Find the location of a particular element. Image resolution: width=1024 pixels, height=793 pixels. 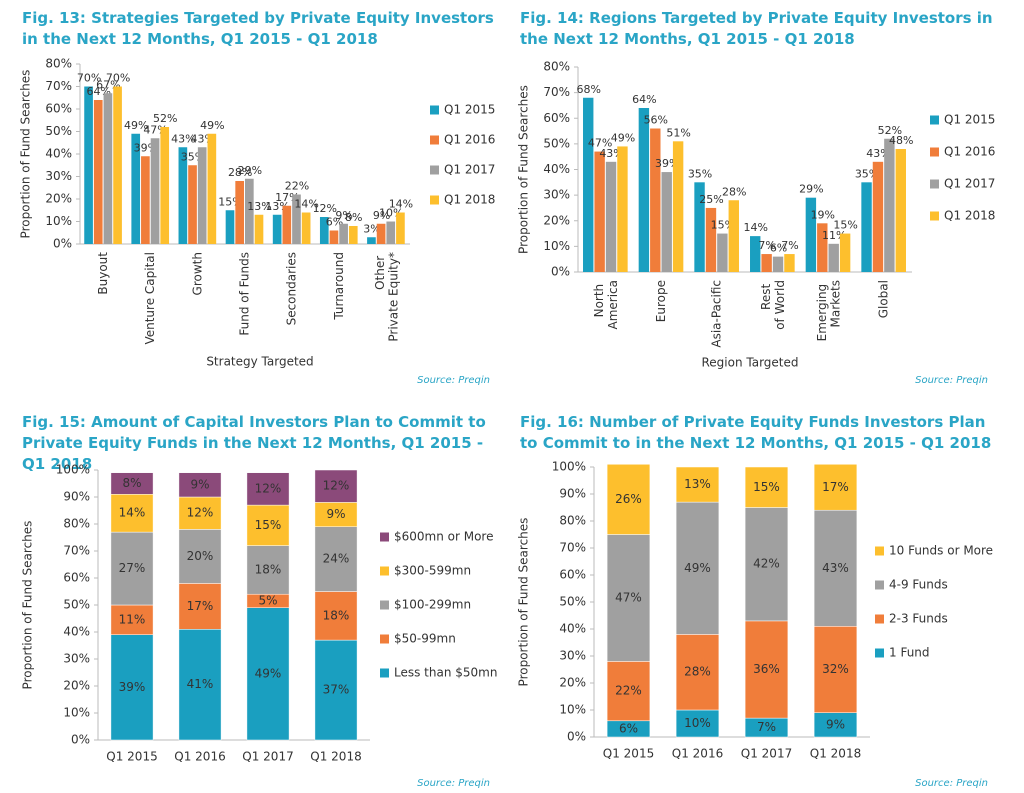

y-tick-label: 0% is located at coordinates (80, 740).